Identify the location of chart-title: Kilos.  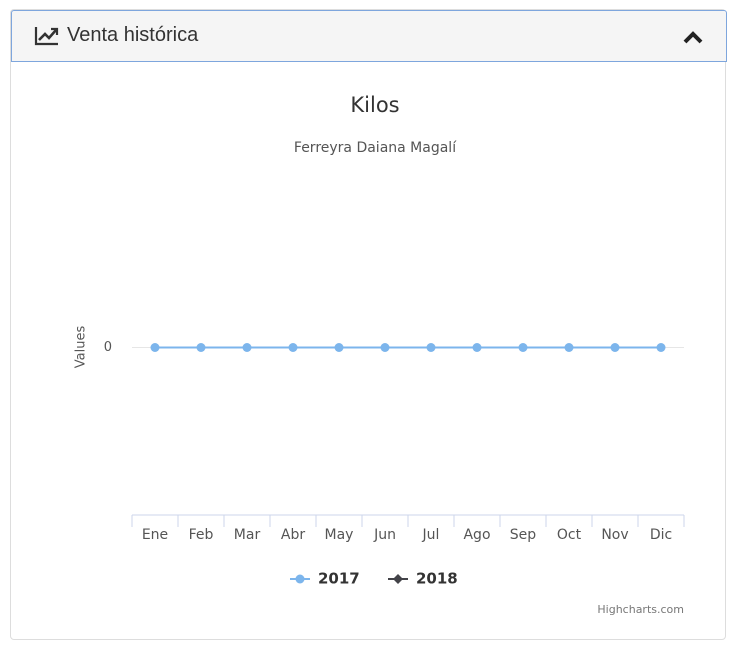
(374, 105).